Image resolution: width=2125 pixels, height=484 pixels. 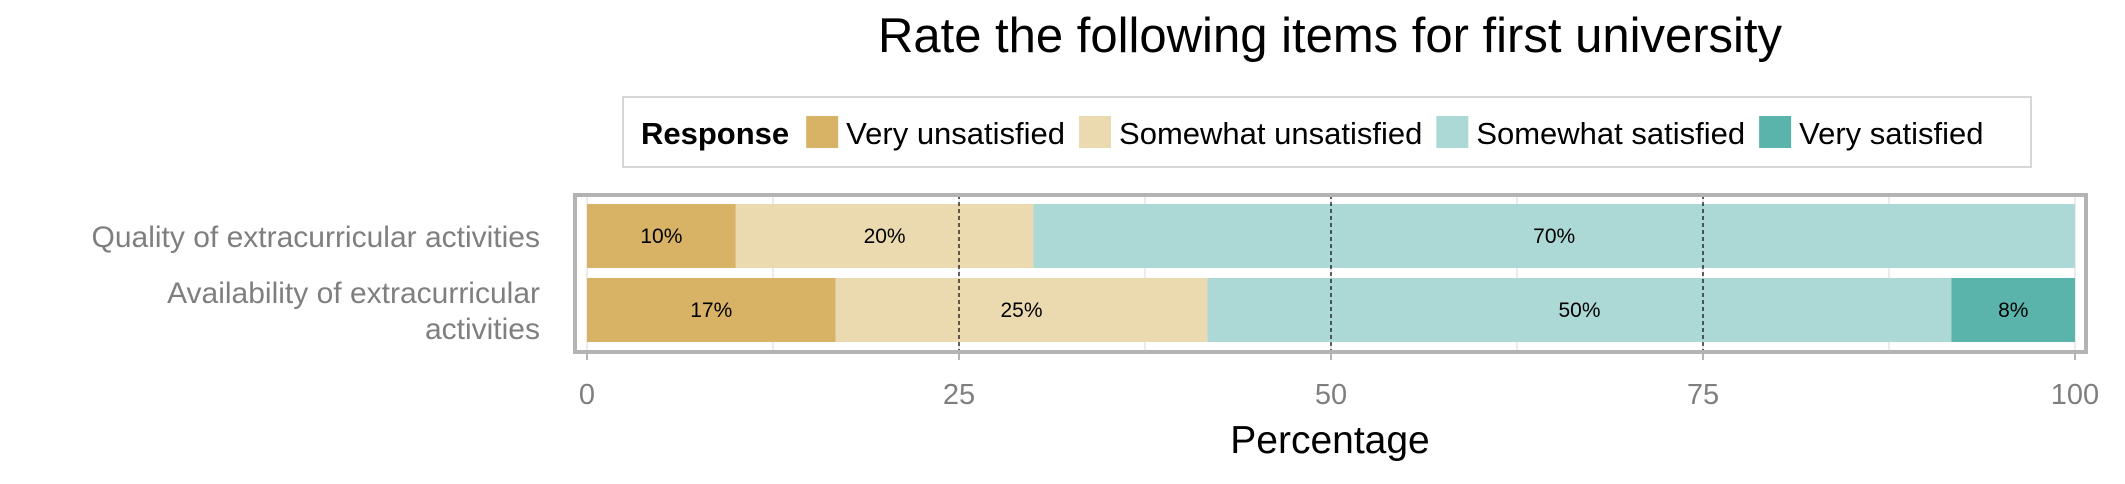 What do you see at coordinates (1579, 310) in the screenshot?
I see `bar-data-label: 50%` at bounding box center [1579, 310].